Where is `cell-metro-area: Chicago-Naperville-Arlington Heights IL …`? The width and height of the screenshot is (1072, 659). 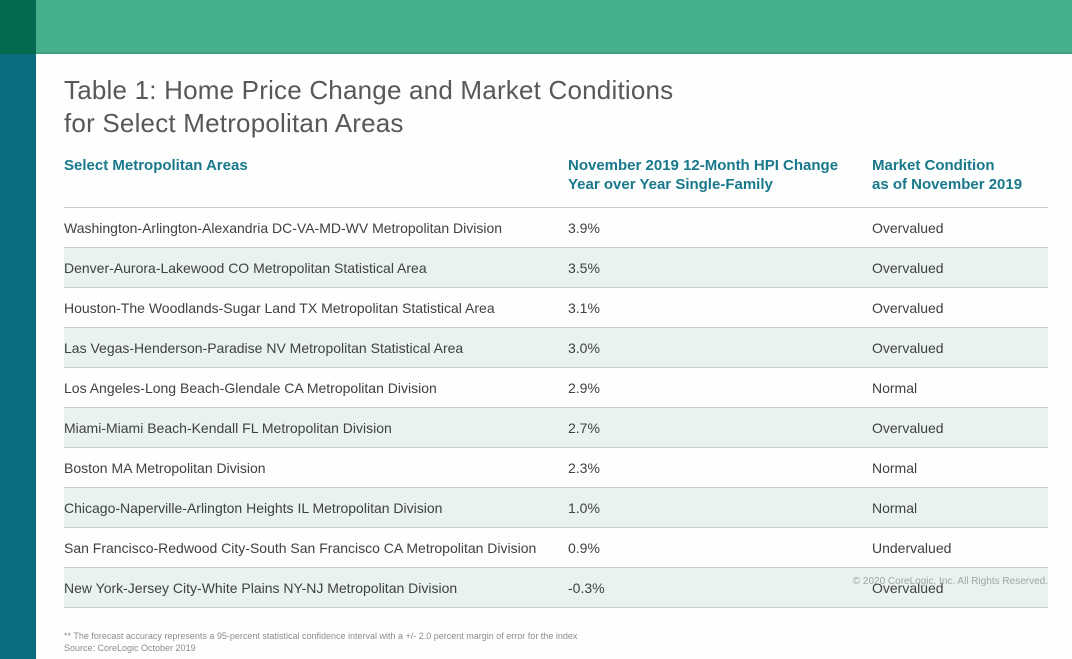 cell-metro-area: Chicago-Naperville-Arlington Heights IL … is located at coordinates (253, 507).